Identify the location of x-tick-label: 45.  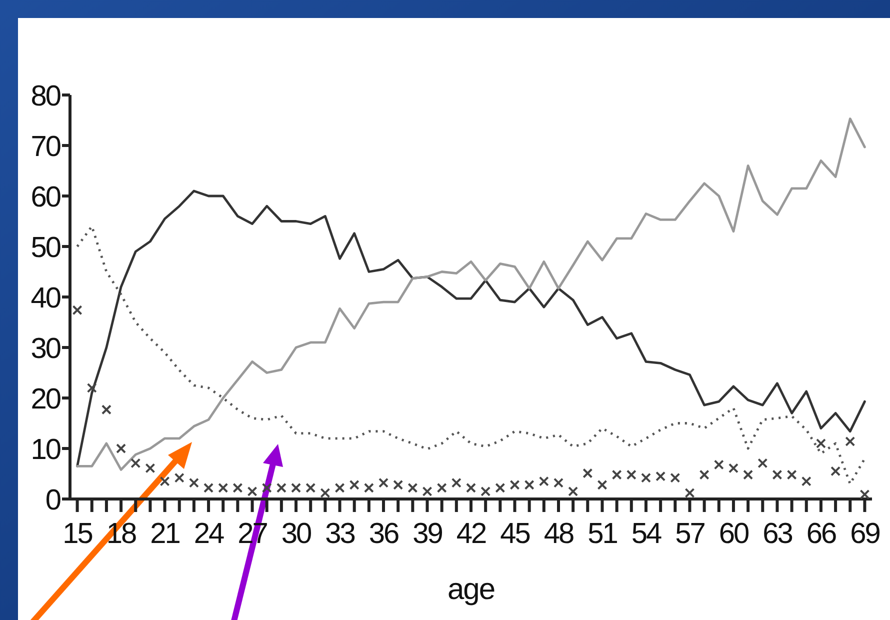
(515, 534).